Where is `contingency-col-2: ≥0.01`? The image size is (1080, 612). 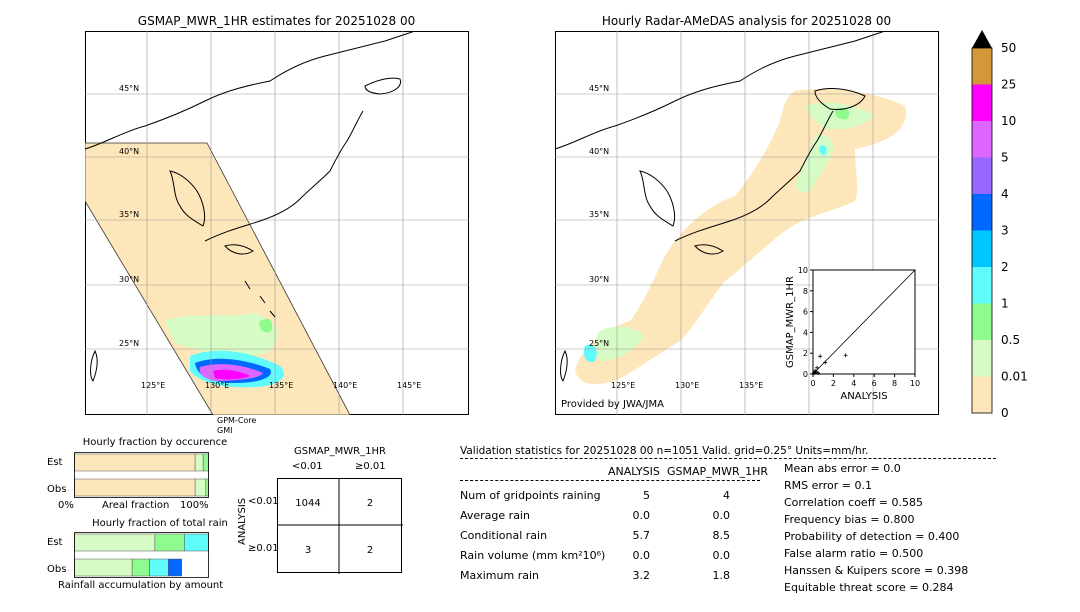 contingency-col-2: ≥0.01 is located at coordinates (370, 466).